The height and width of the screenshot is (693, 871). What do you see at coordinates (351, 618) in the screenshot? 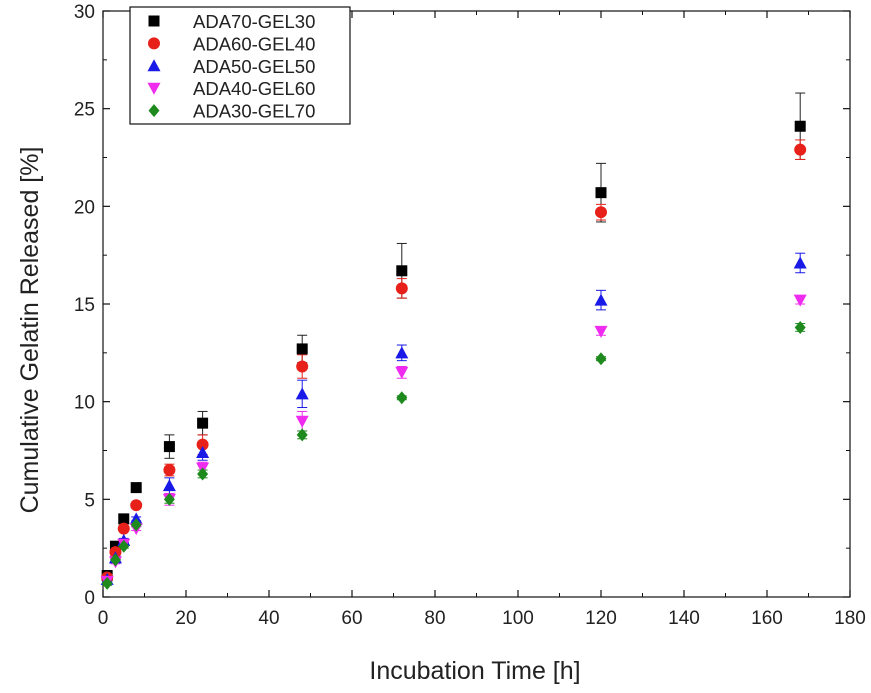
I see `x-tick-label: 60` at bounding box center [351, 618].